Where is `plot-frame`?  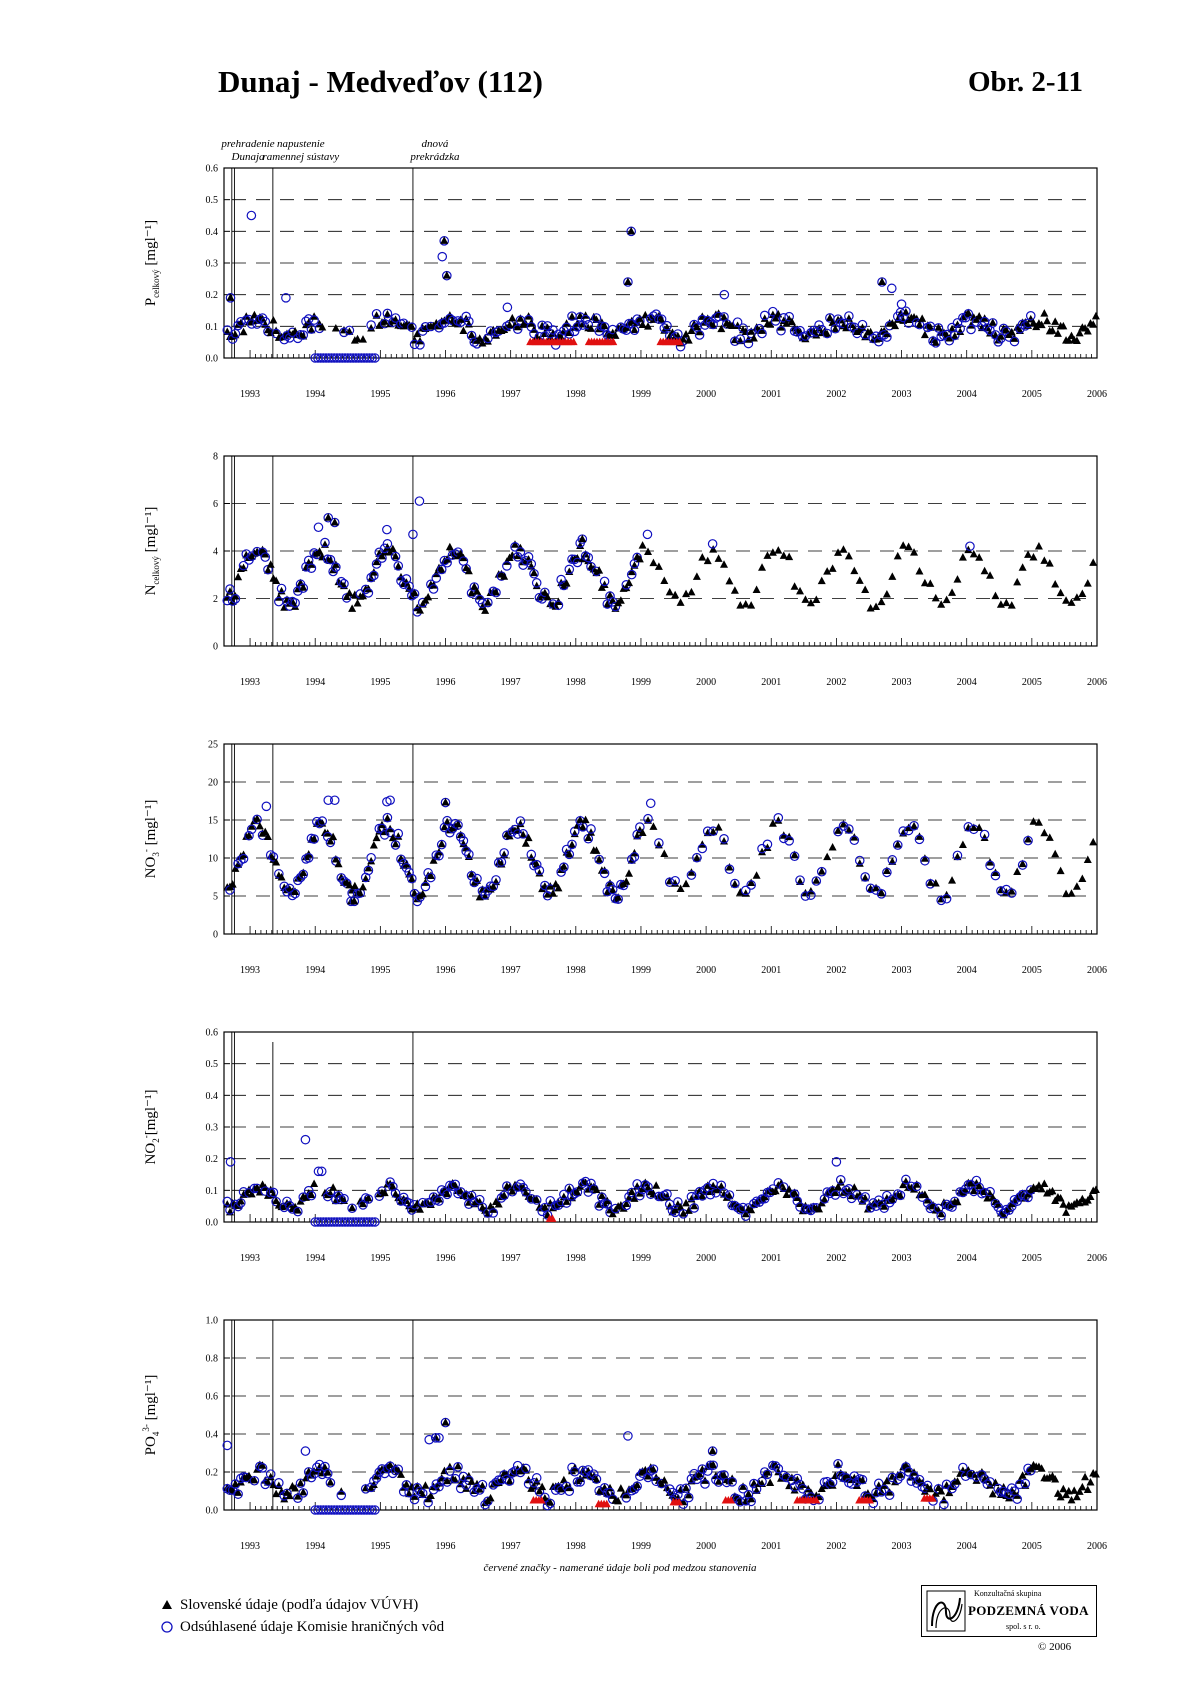 plot-frame is located at coordinates (660, 263).